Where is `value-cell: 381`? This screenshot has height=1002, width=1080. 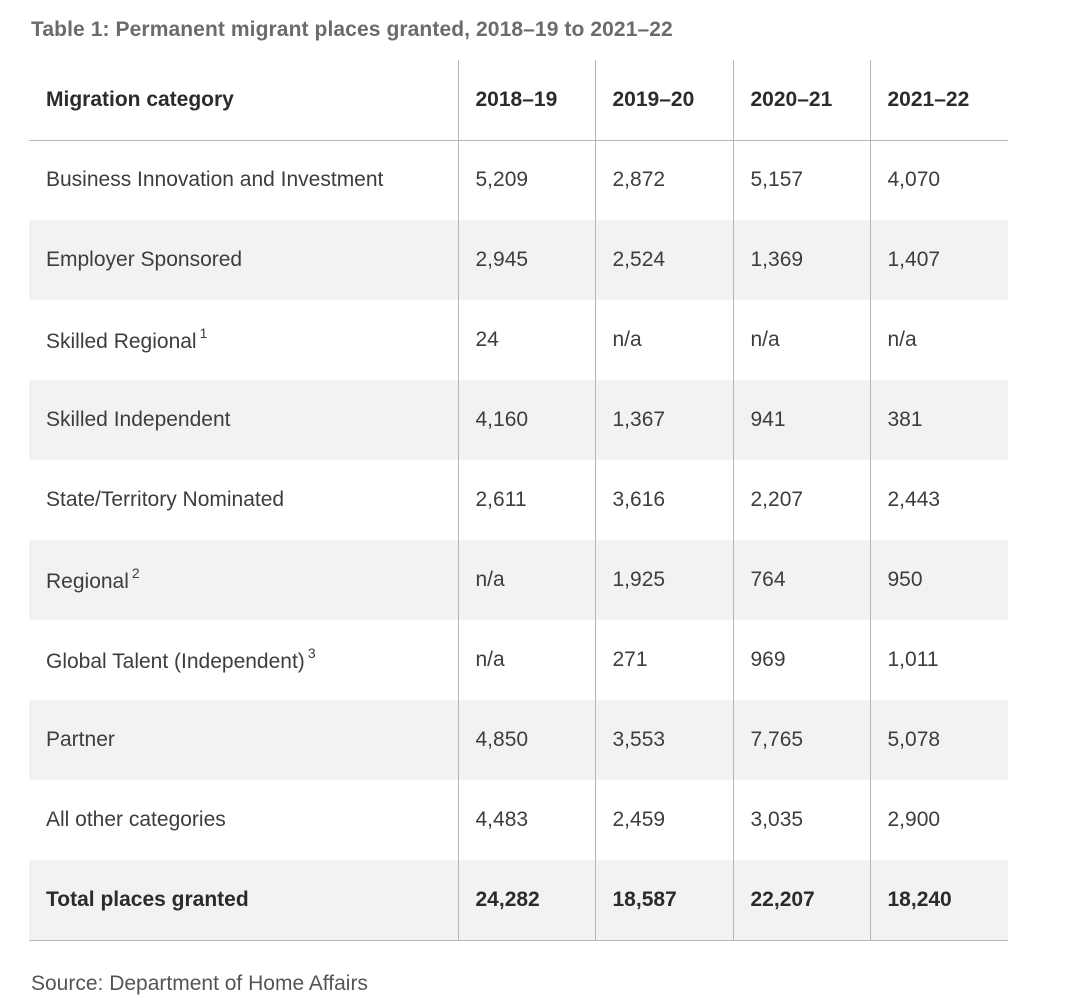 value-cell: 381 is located at coordinates (938, 420).